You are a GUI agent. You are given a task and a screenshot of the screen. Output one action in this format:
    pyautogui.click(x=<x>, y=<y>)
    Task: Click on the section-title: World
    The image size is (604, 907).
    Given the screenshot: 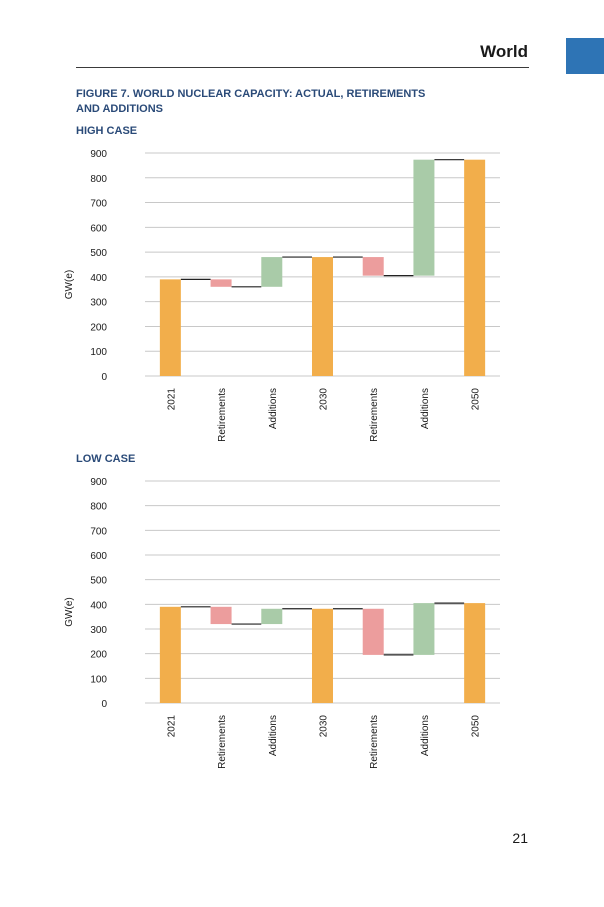 What is the action you would take?
    pyautogui.click(x=504, y=51)
    